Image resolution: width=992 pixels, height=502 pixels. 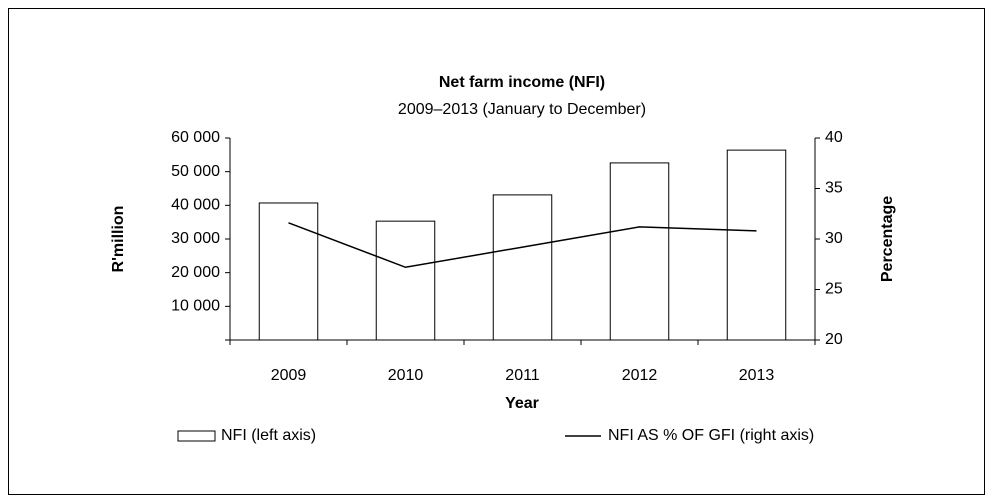 What do you see at coordinates (268, 435) in the screenshot?
I see `legend-label: NFI (left axis)` at bounding box center [268, 435].